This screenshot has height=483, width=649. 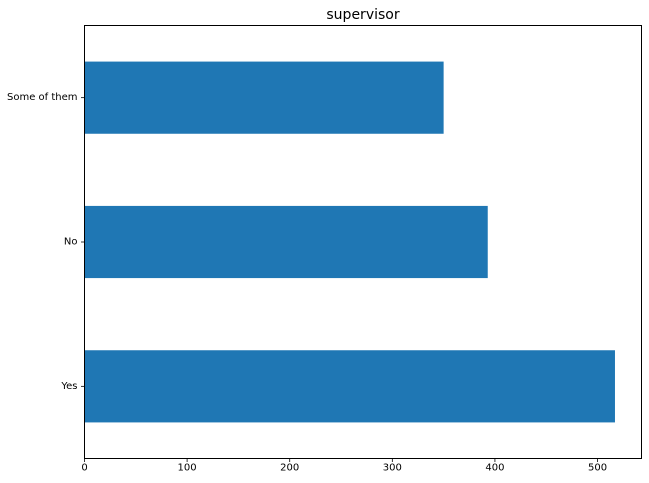 What do you see at coordinates (344, 466) in the screenshot?
I see `x-axis-ticks: 0 100 200 300 400 500` at bounding box center [344, 466].